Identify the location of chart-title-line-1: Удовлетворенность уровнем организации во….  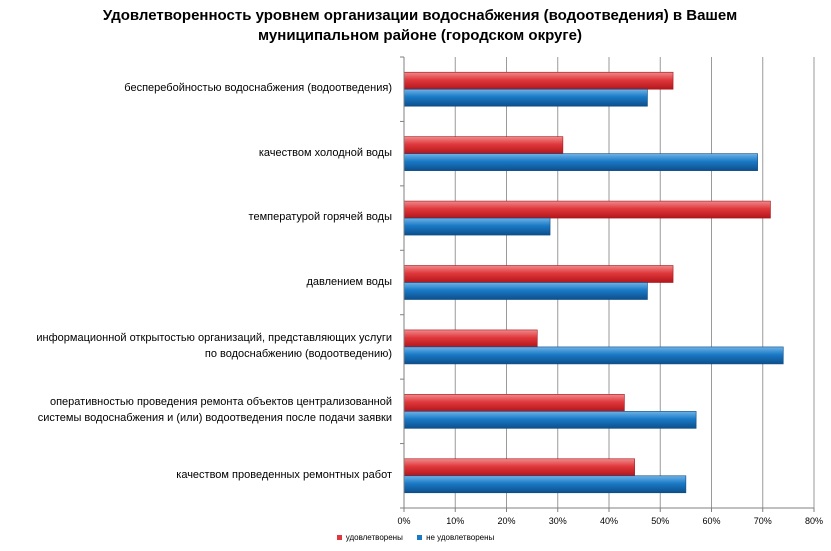
(420, 15).